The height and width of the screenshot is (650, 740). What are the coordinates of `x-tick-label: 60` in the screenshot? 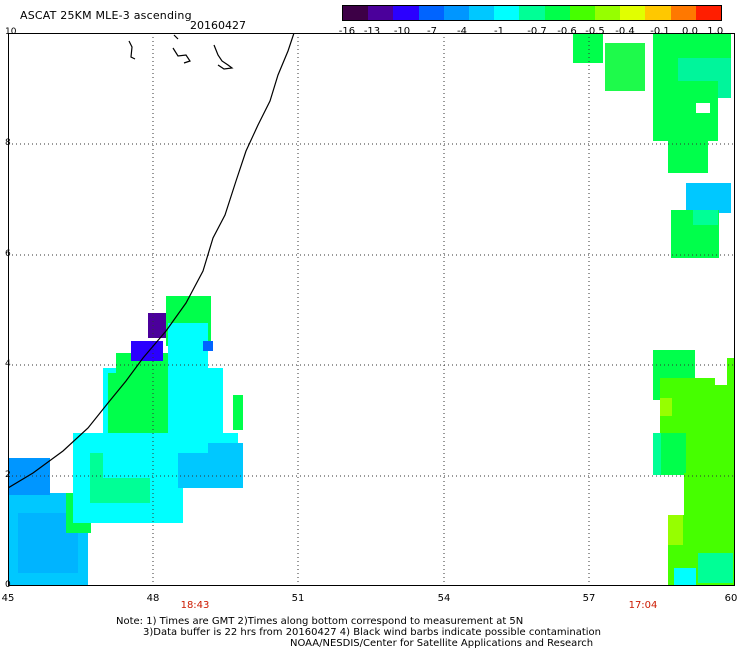 It's located at (731, 598).